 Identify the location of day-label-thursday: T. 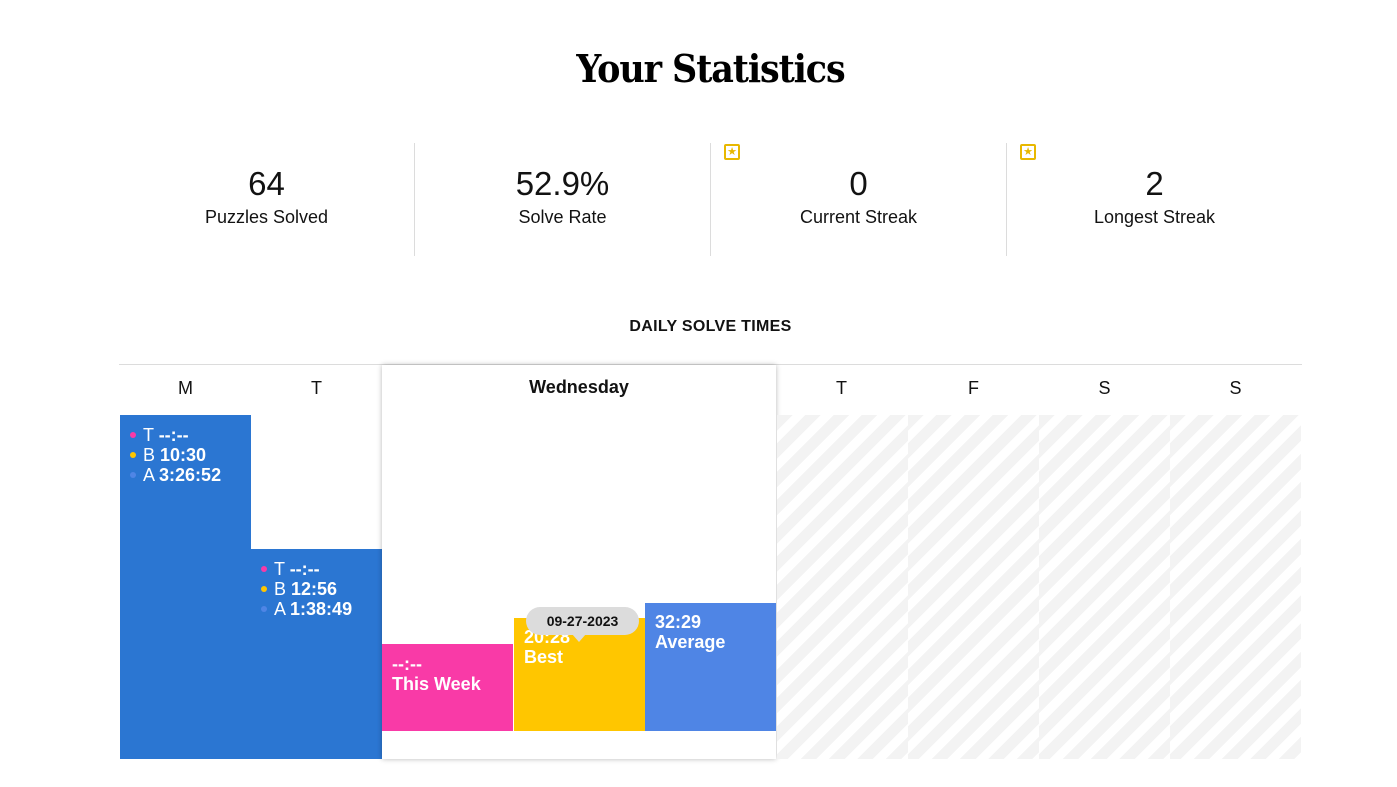
(841, 388).